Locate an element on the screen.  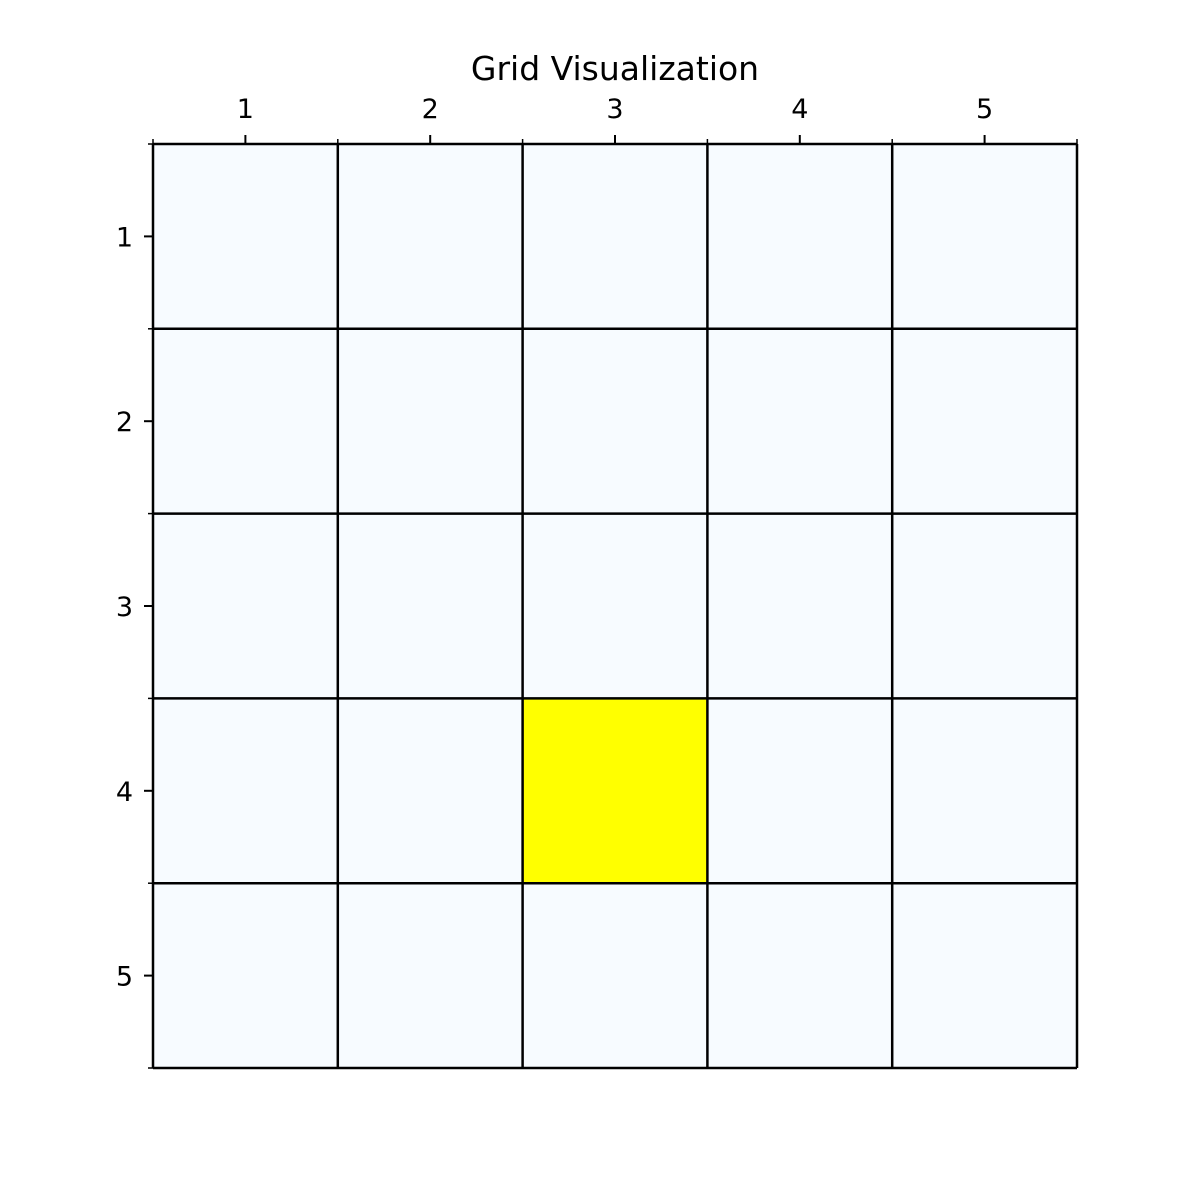
chart-title: Grid Visualization is located at coordinates (615, 68).